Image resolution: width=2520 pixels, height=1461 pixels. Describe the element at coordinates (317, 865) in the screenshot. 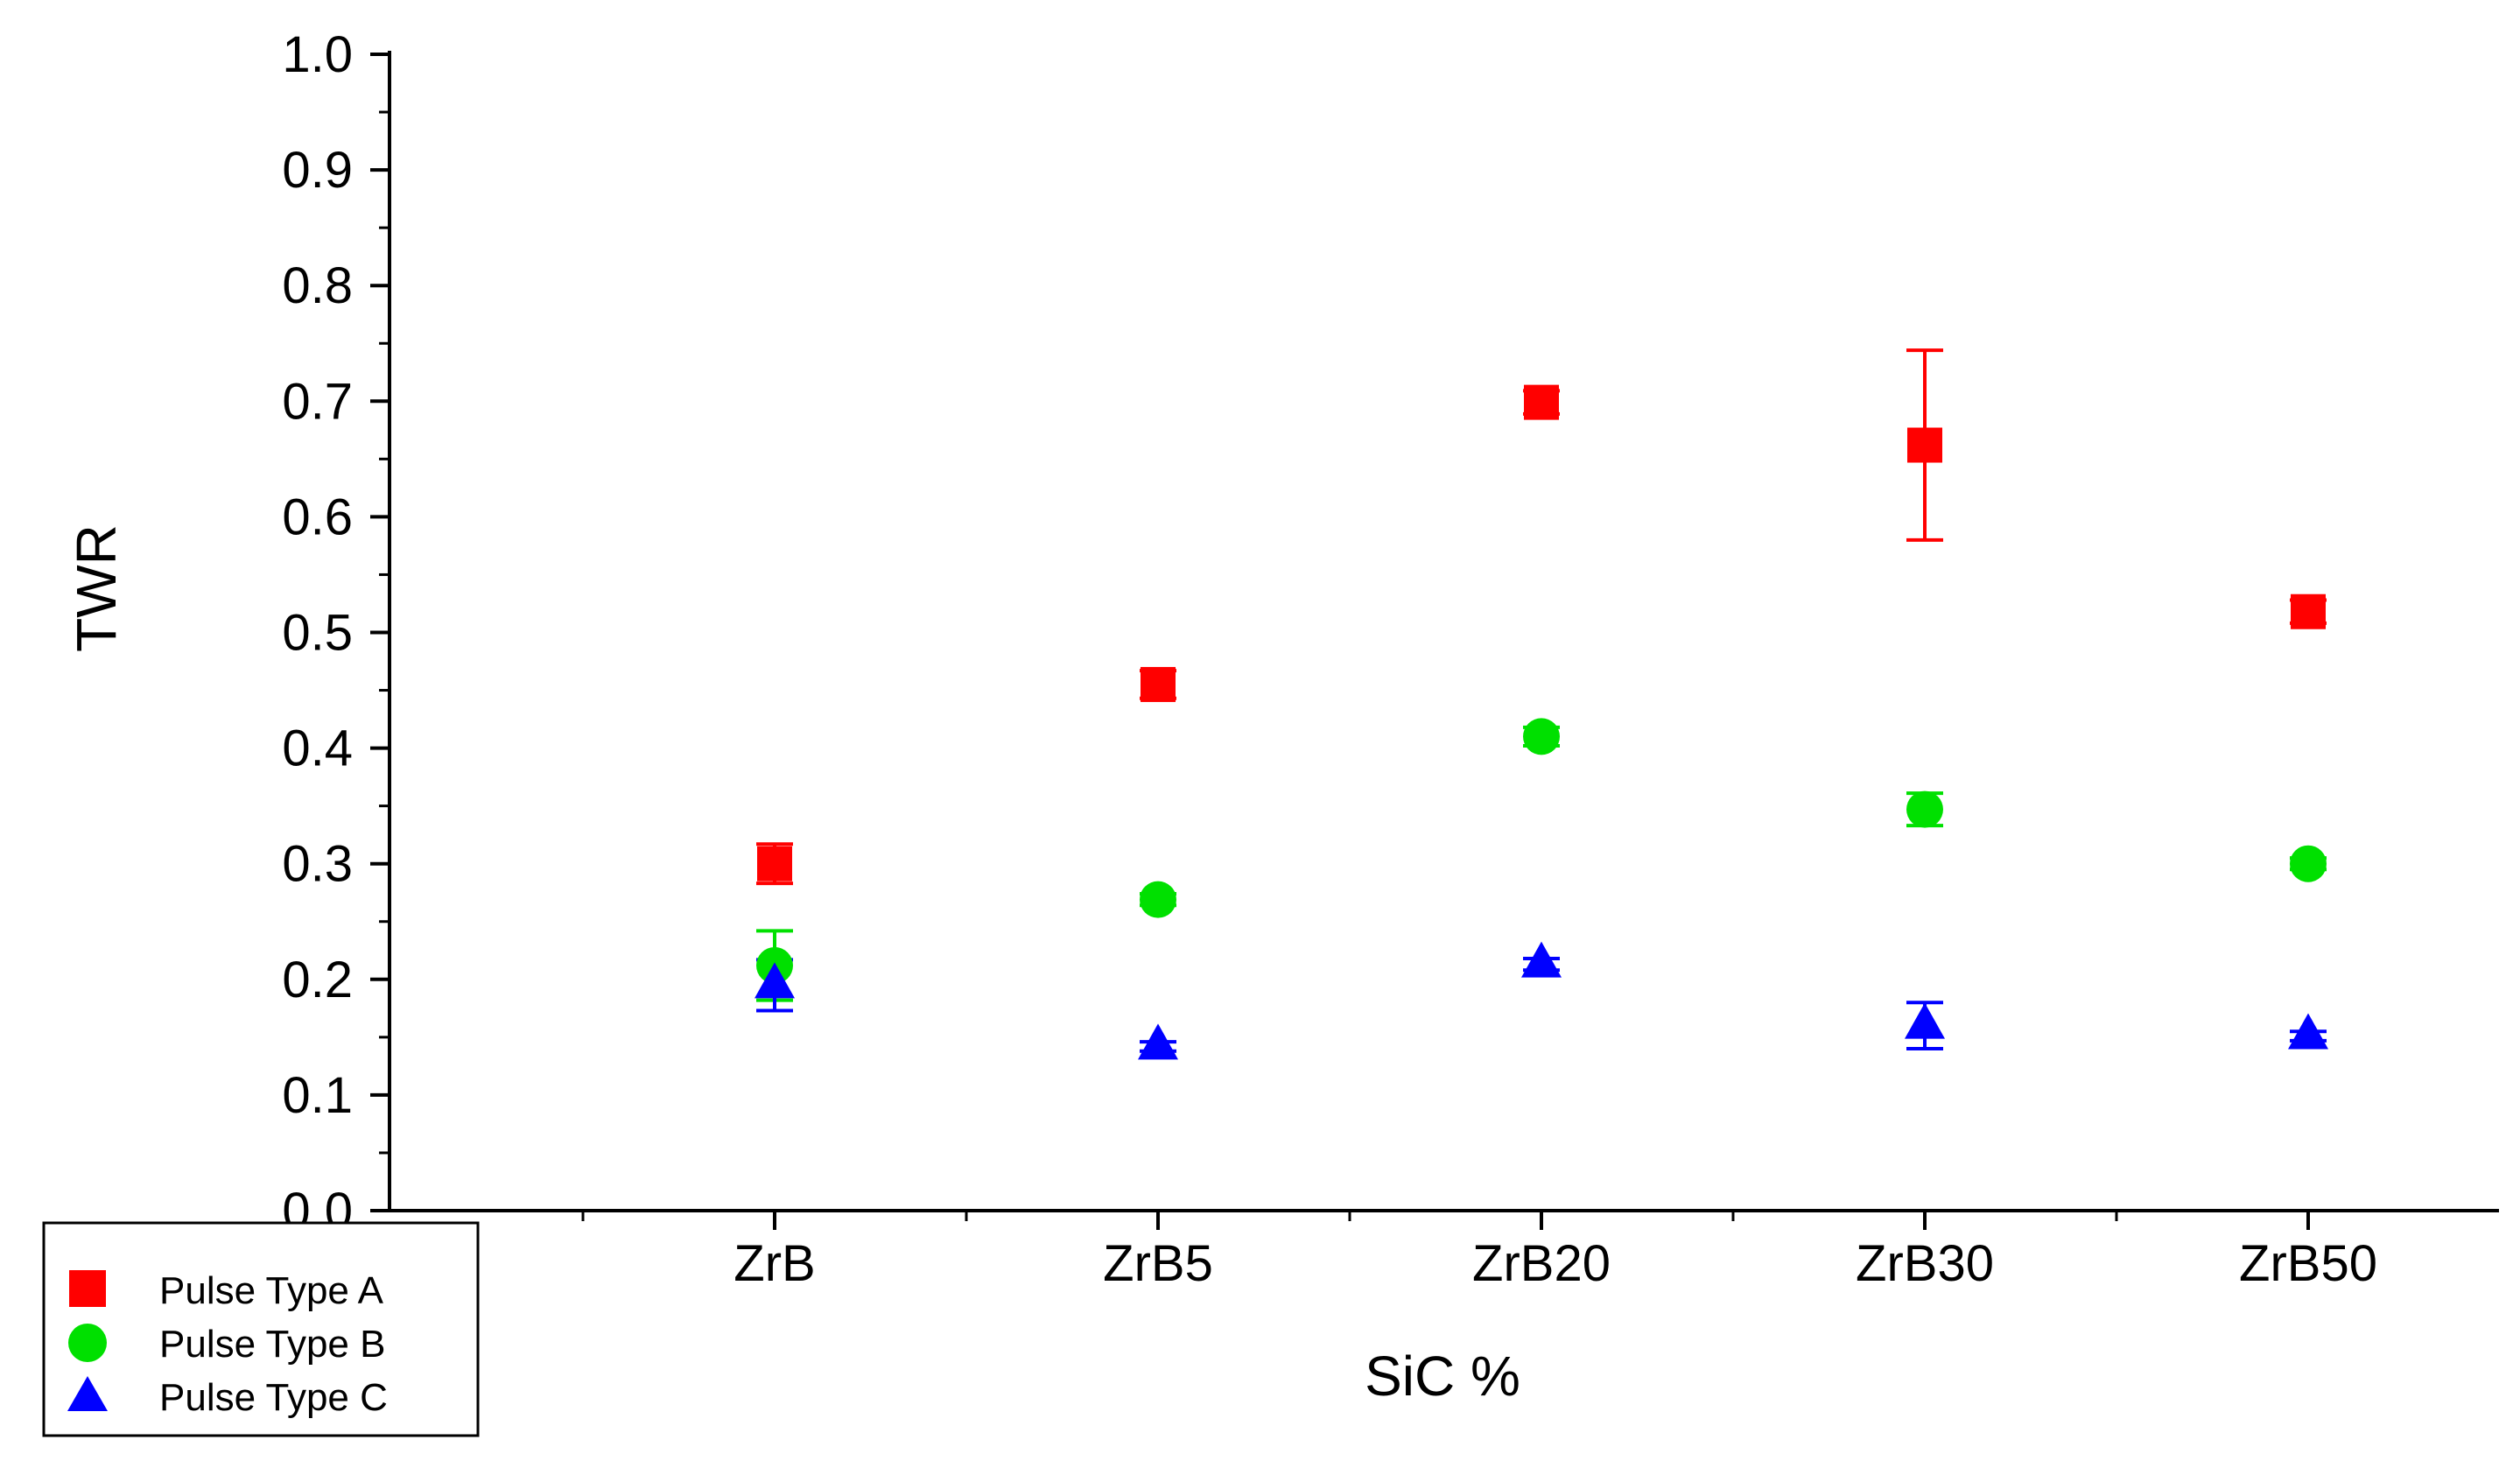

I see `y-tick-label: 0.3` at that location.